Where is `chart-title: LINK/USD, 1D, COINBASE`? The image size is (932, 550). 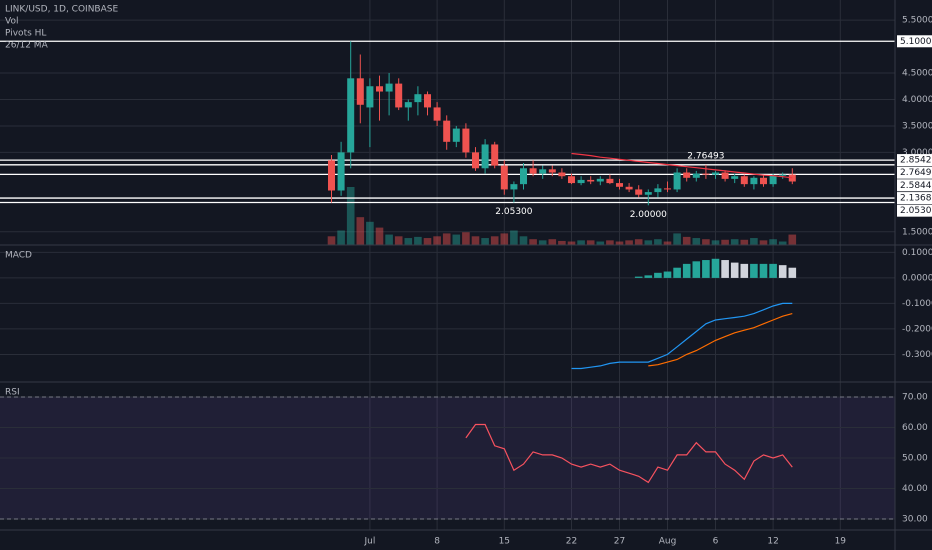
chart-title: LINK/USD, 1D, COINBASE is located at coordinates (61, 10).